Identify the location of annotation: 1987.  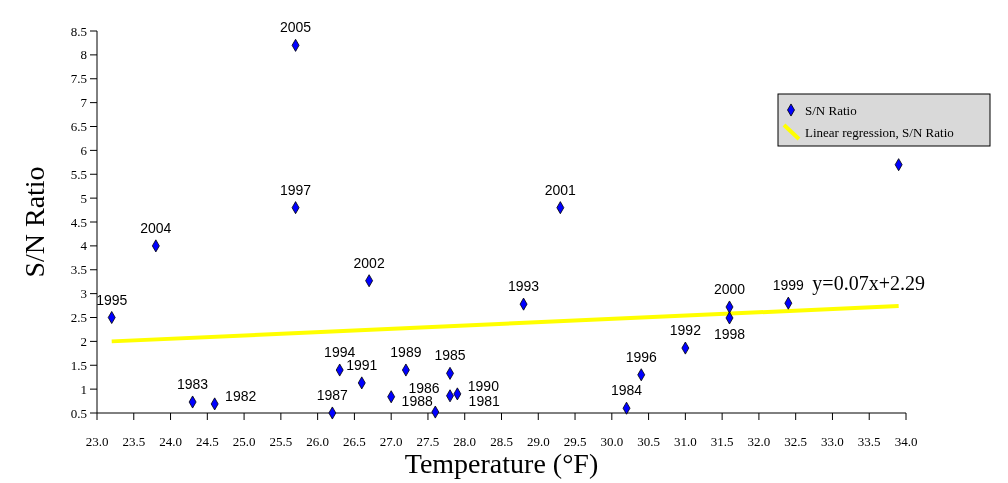
(332, 395).